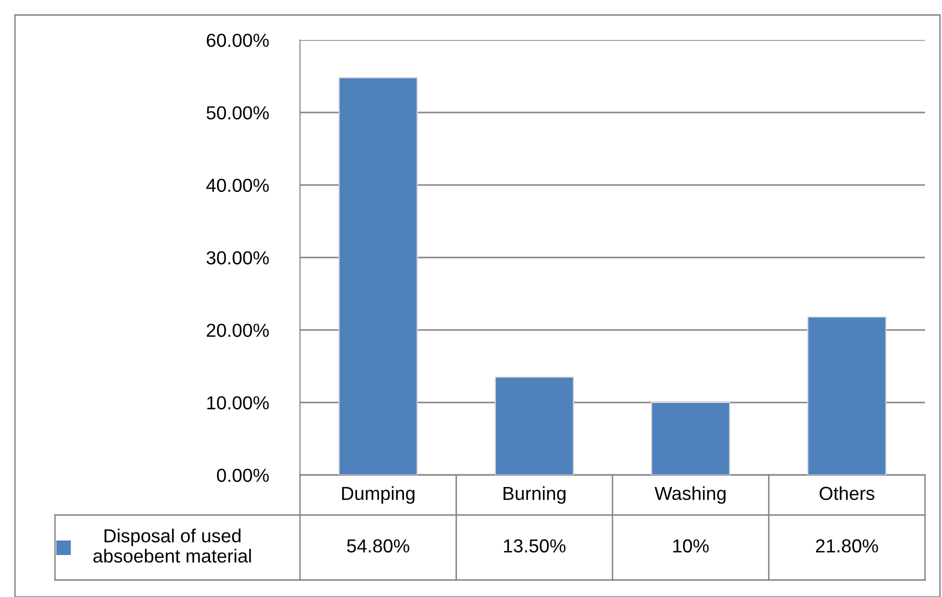 Image resolution: width=942 pixels, height=597 pixels. I want to click on legend-label: Disposal of used absoebent material, so click(172, 545).